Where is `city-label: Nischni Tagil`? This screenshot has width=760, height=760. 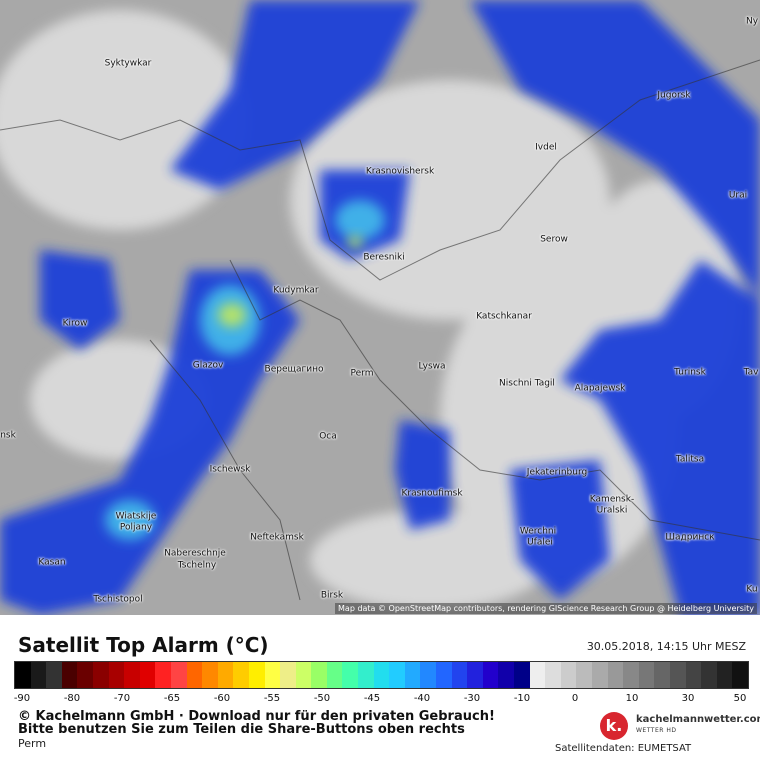
city-label: Nischni Tagil is located at coordinates (527, 383).